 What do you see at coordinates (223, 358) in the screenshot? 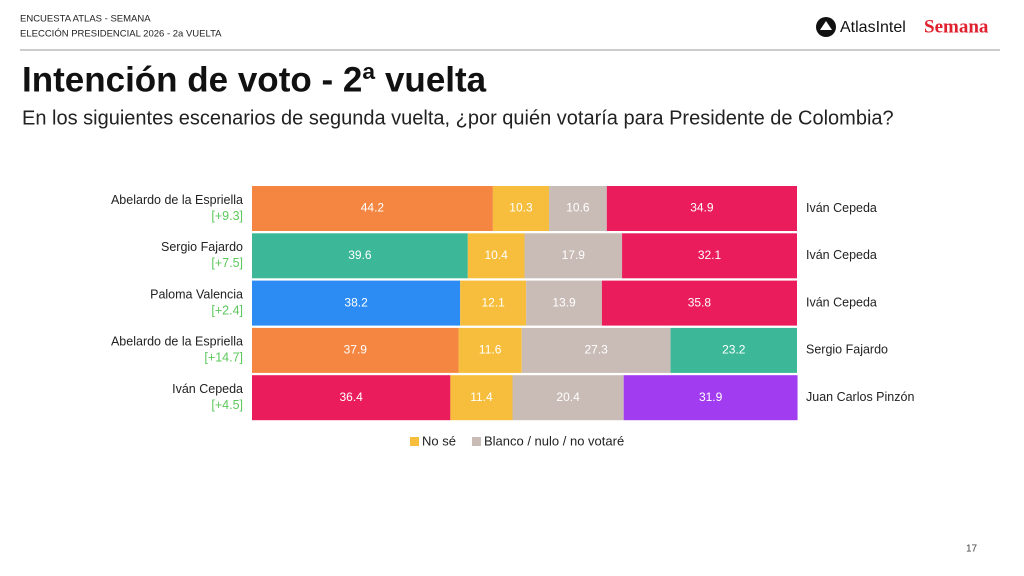
I see `margin-label: [+14.7]` at bounding box center [223, 358].